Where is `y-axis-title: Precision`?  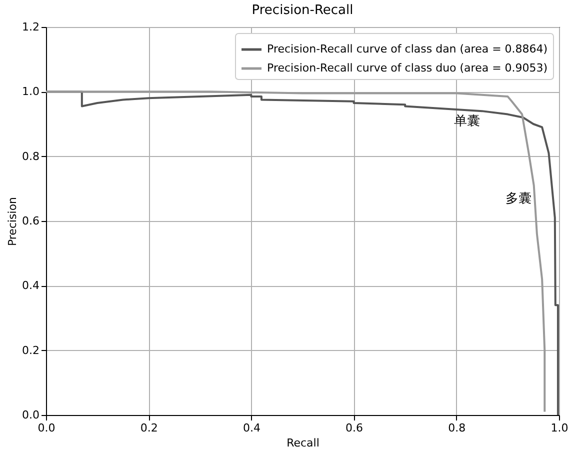 y-axis-title: Precision is located at coordinates (13, 221).